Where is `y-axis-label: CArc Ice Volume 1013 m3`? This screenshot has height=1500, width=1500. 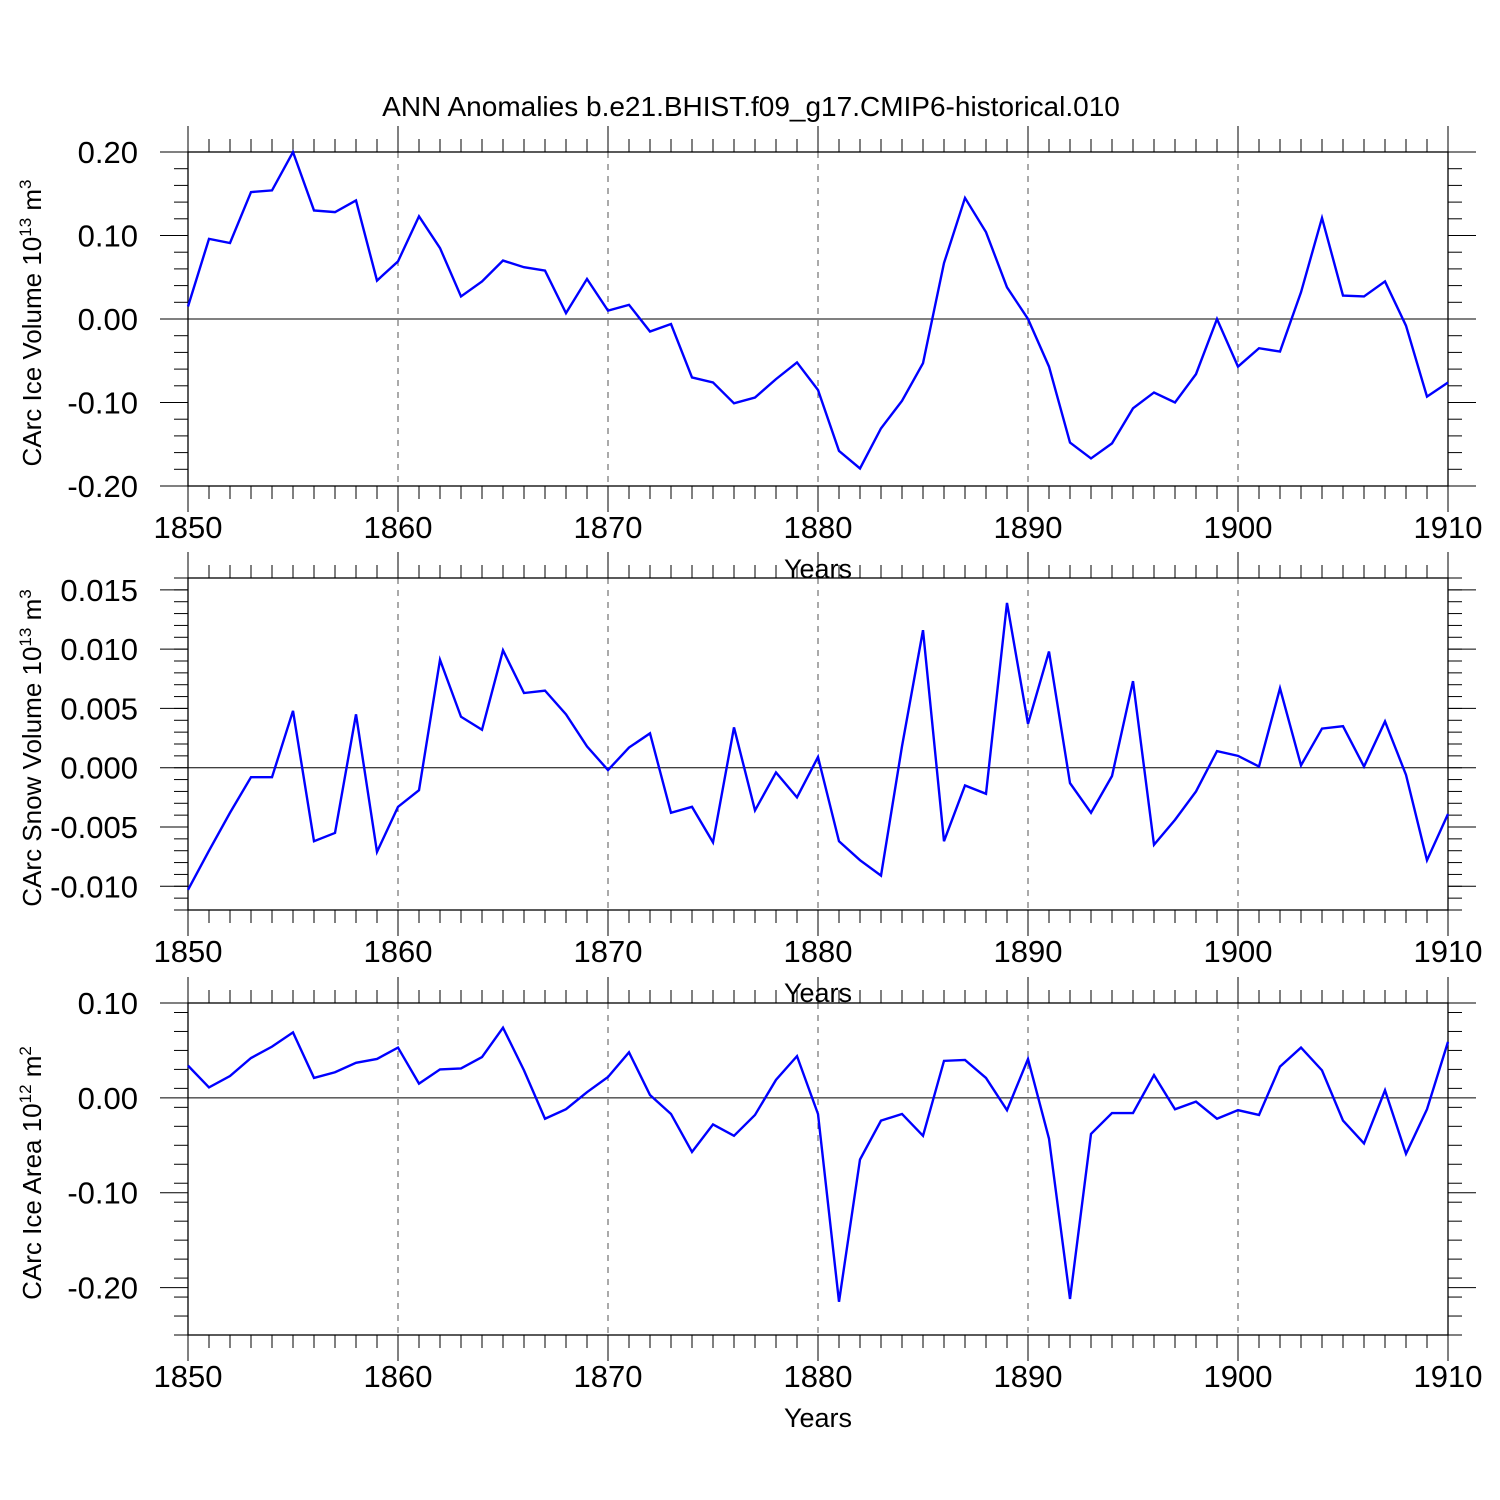 y-axis-label: CArc Ice Volume 1013 m3 is located at coordinates (31, 322).